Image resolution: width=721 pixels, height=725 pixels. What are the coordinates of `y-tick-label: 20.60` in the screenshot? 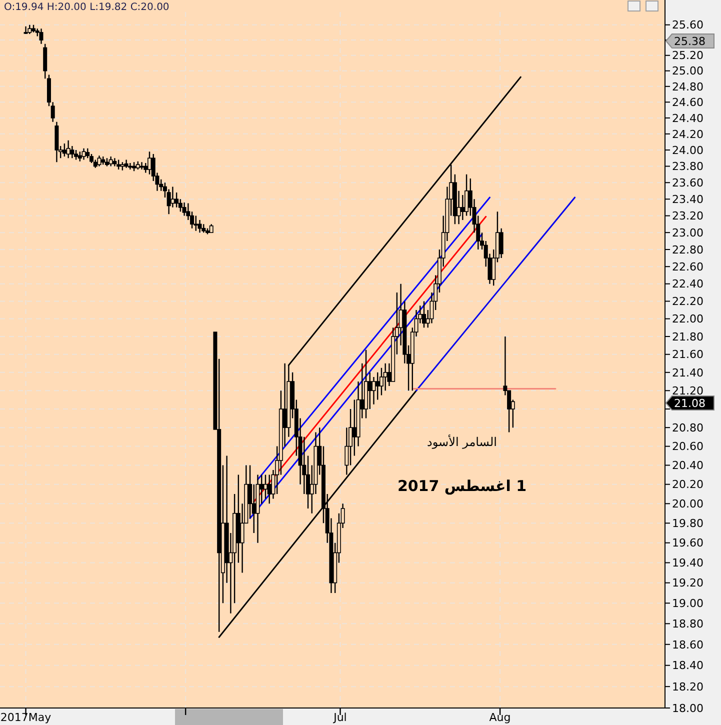 It's located at (688, 447).